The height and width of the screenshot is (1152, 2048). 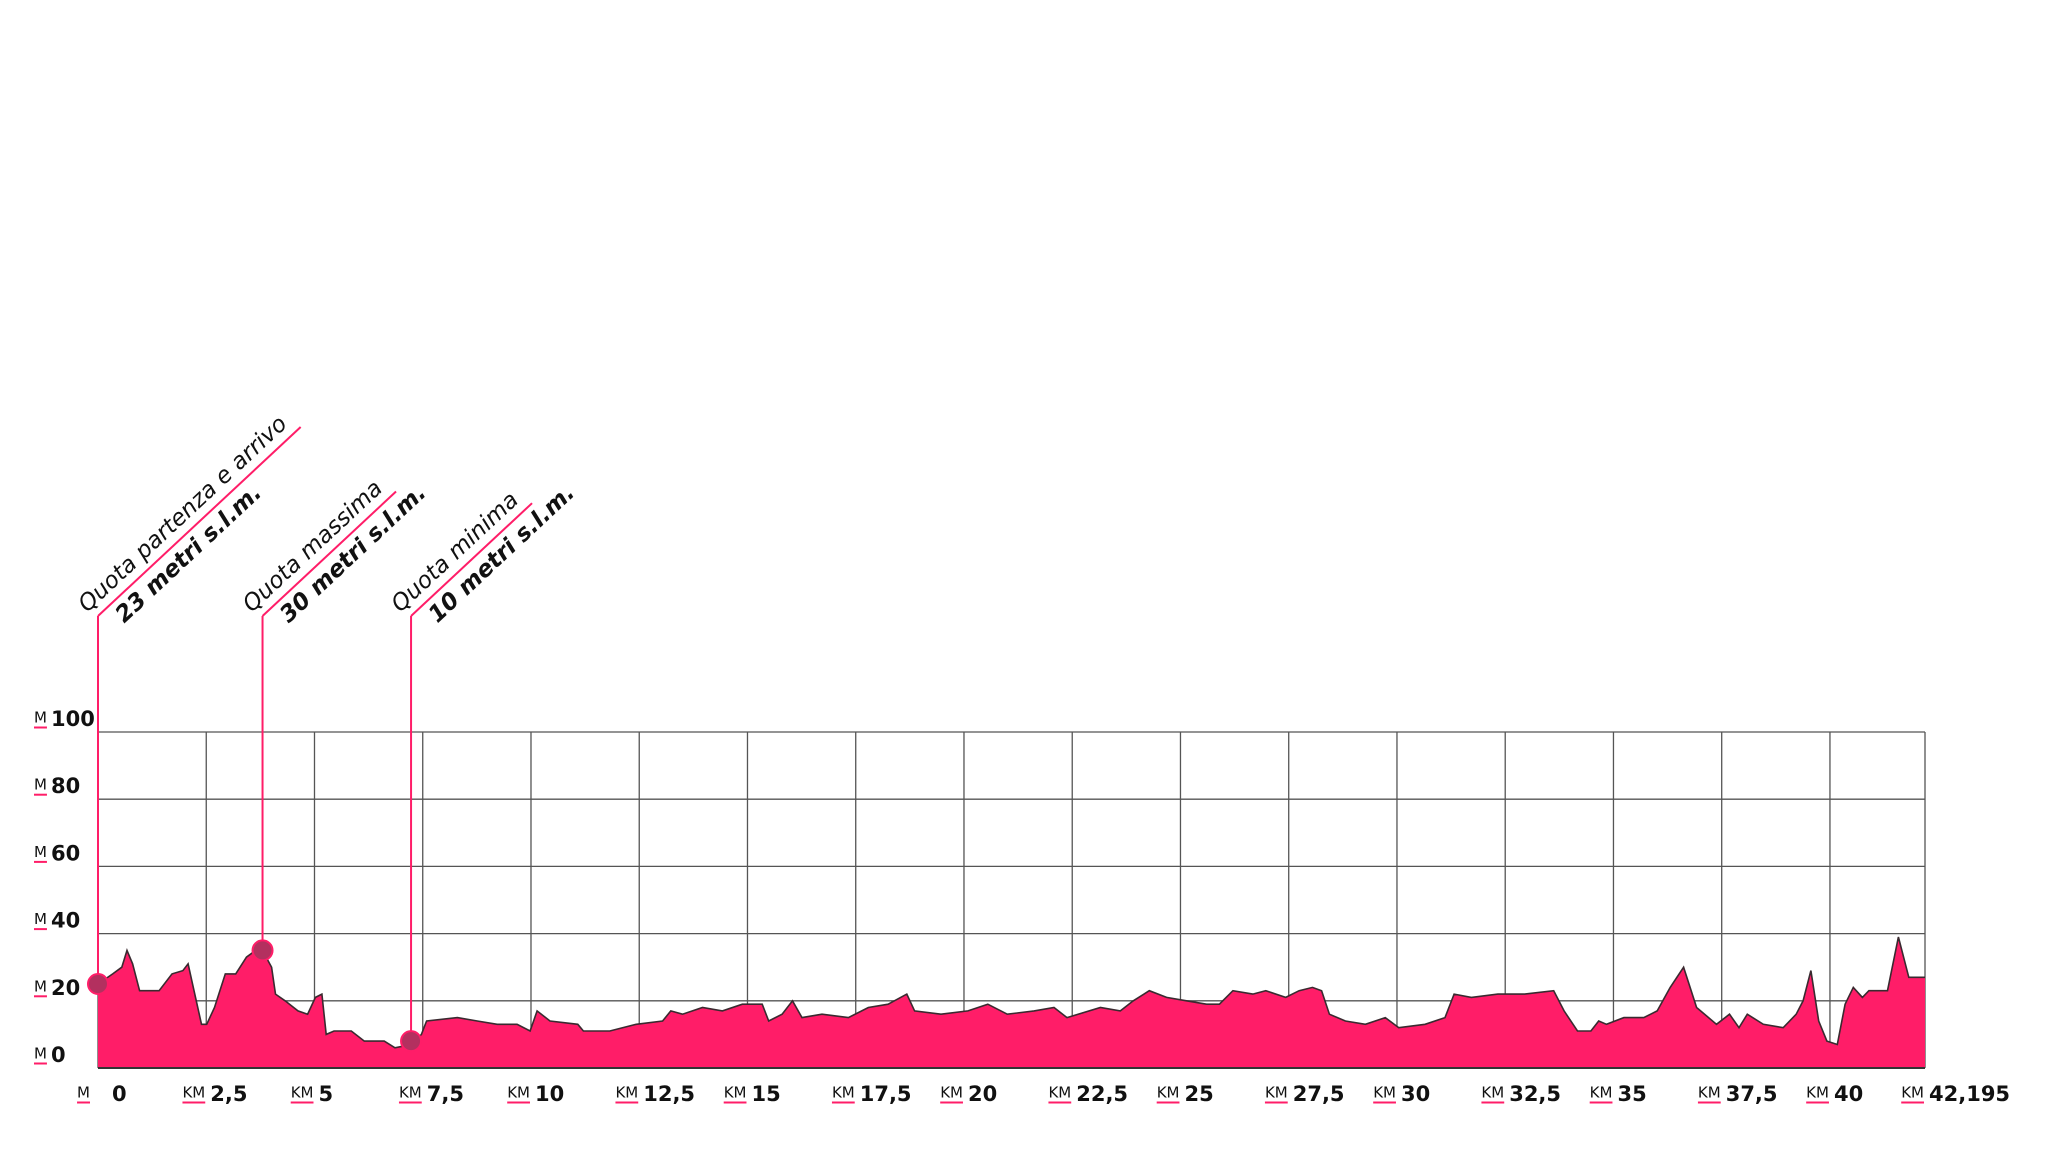 What do you see at coordinates (669, 1094) in the screenshot?
I see `x-tick-label: 12,5` at bounding box center [669, 1094].